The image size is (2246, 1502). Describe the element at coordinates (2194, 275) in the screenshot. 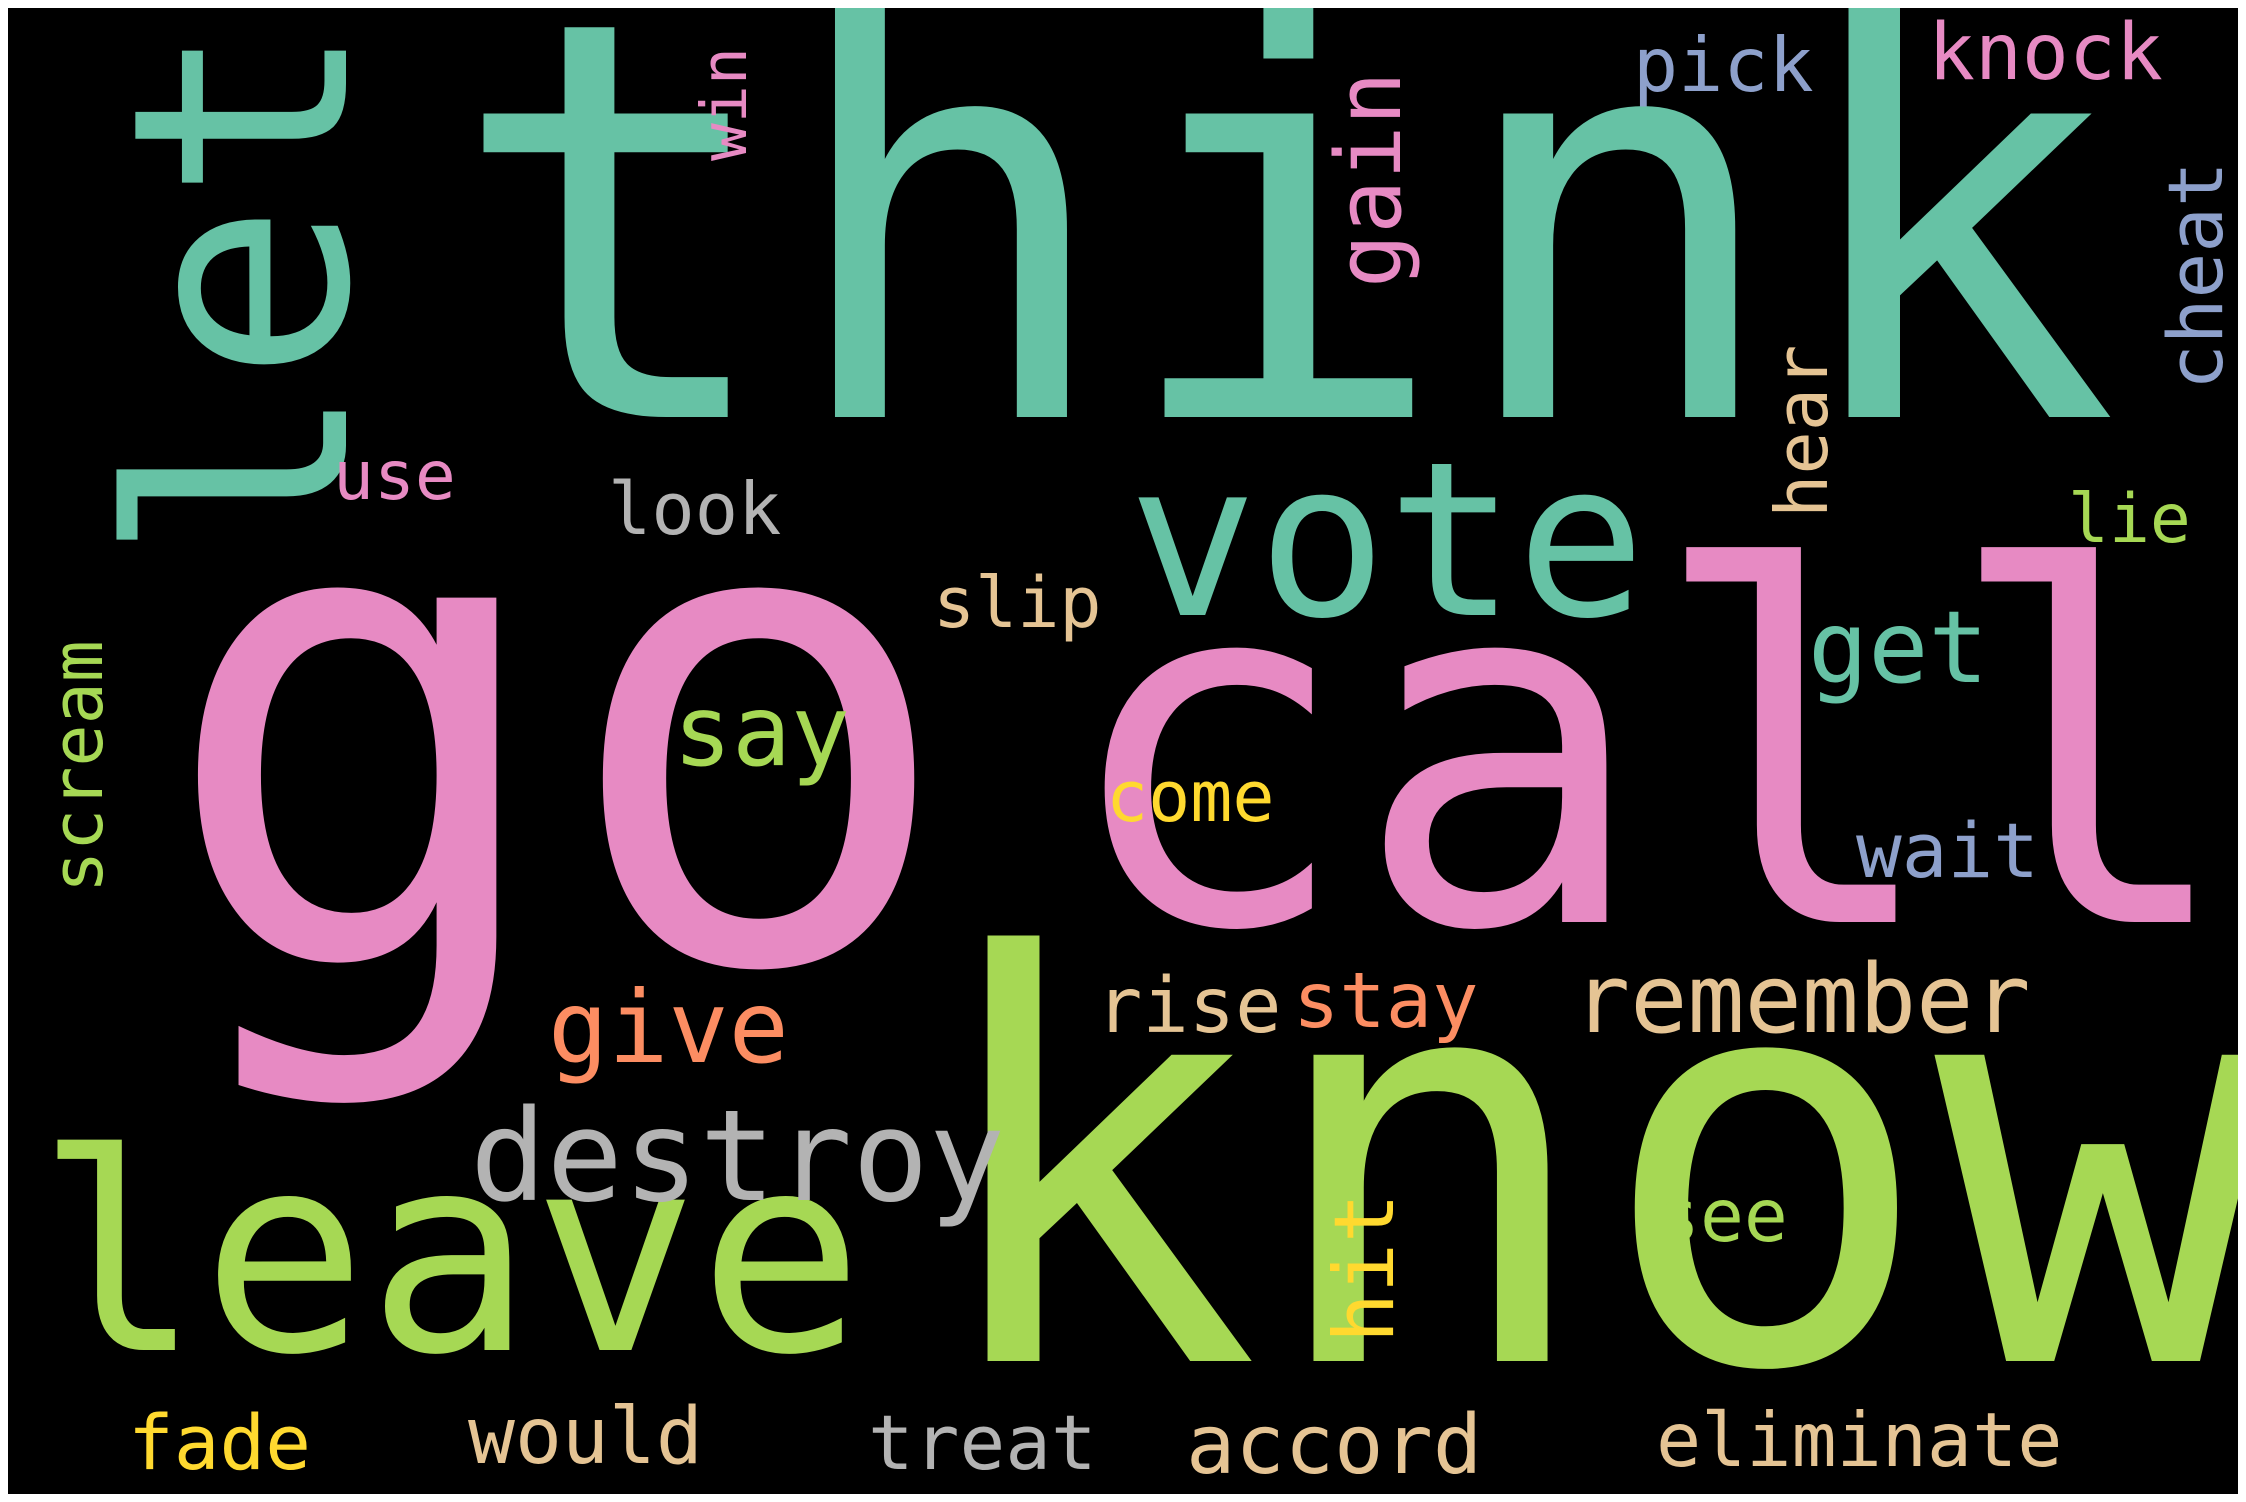

I see `word-cheat: cheat` at that location.